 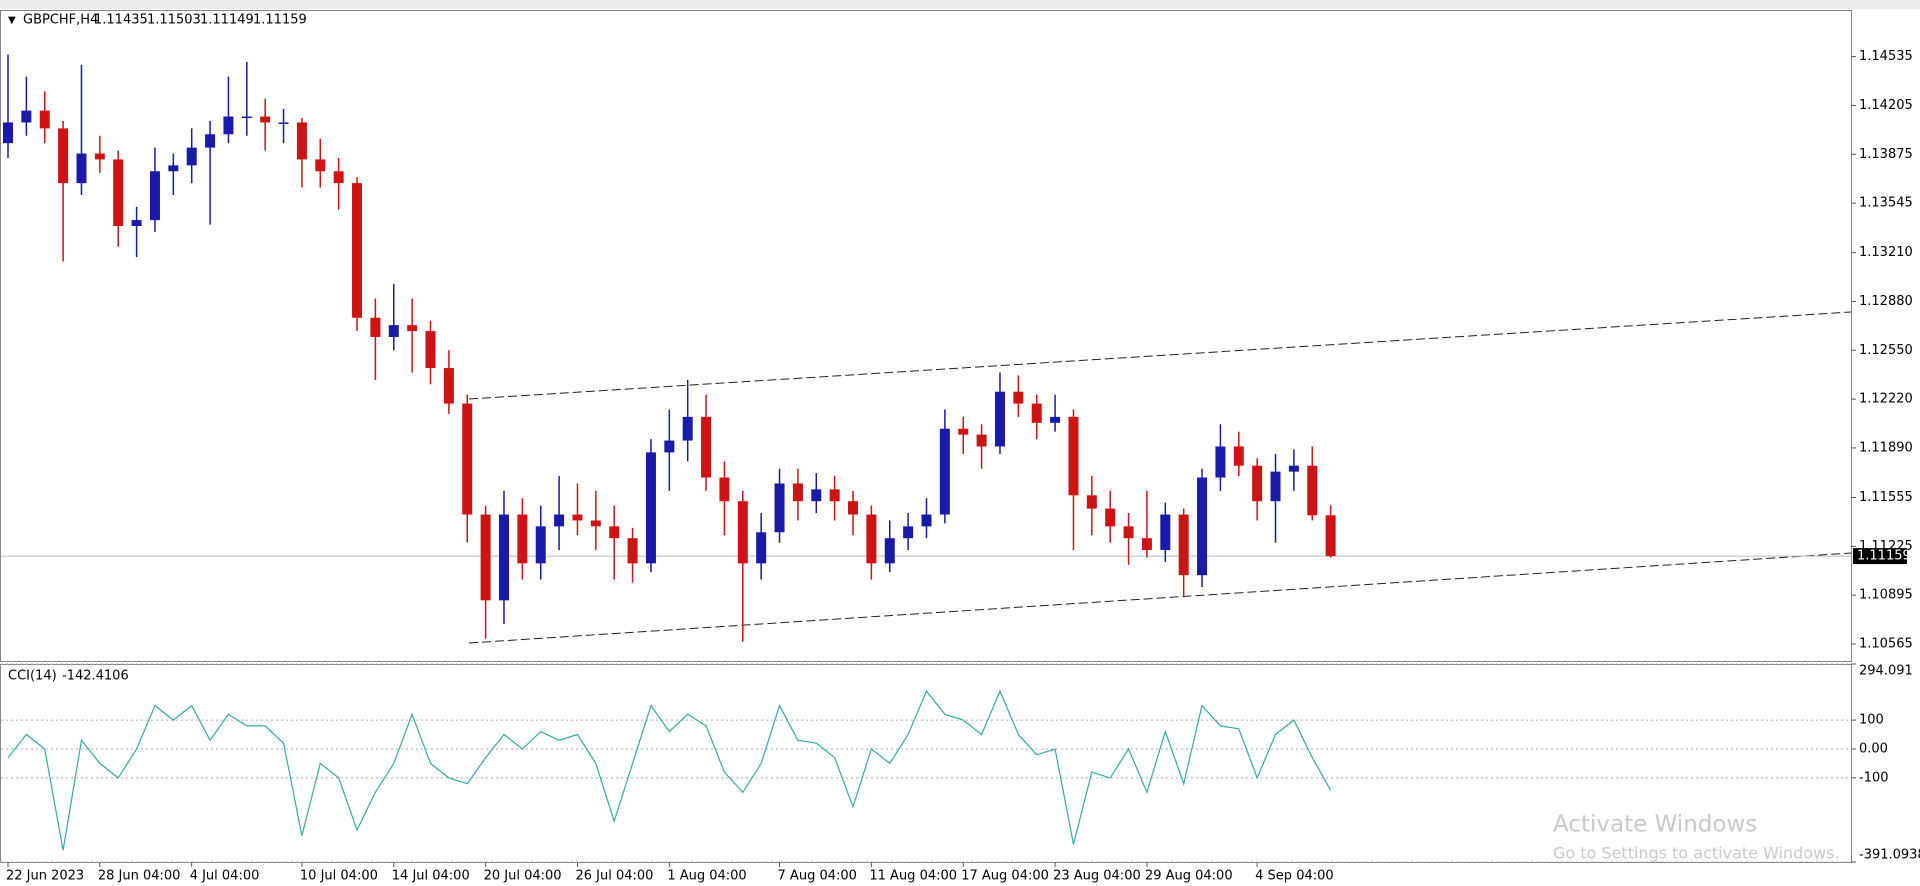 What do you see at coordinates (1886, 643) in the screenshot?
I see `y-tick-label: 1.10565` at bounding box center [1886, 643].